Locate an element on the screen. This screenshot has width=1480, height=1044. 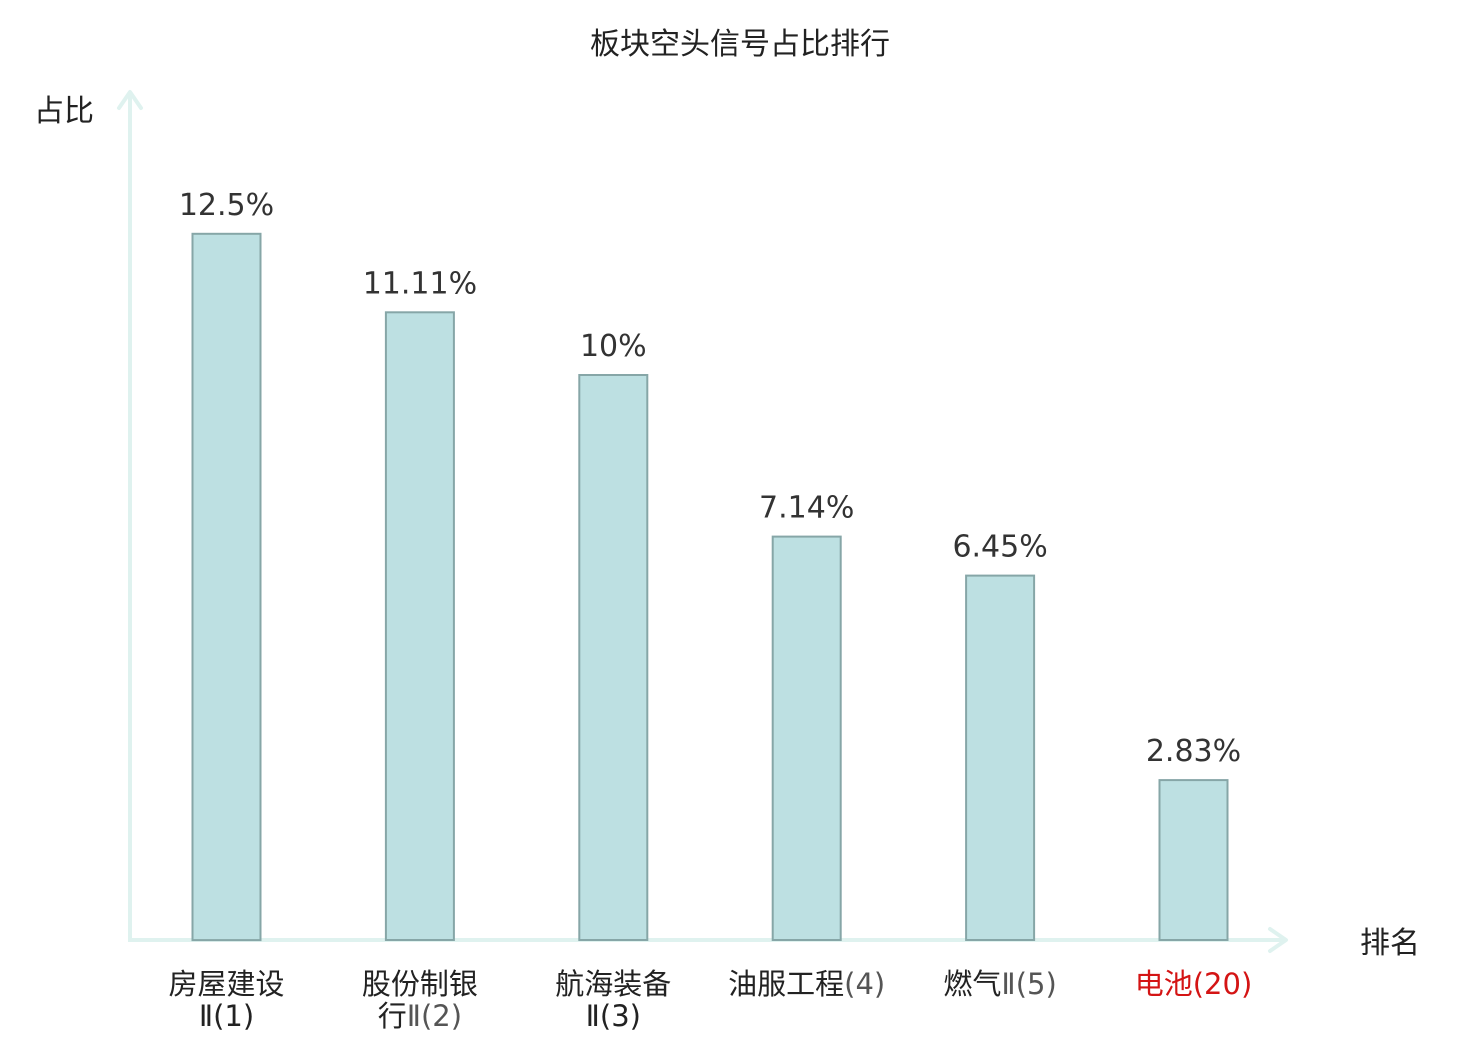
y-axis-arrow is located at coordinates (130, 100).